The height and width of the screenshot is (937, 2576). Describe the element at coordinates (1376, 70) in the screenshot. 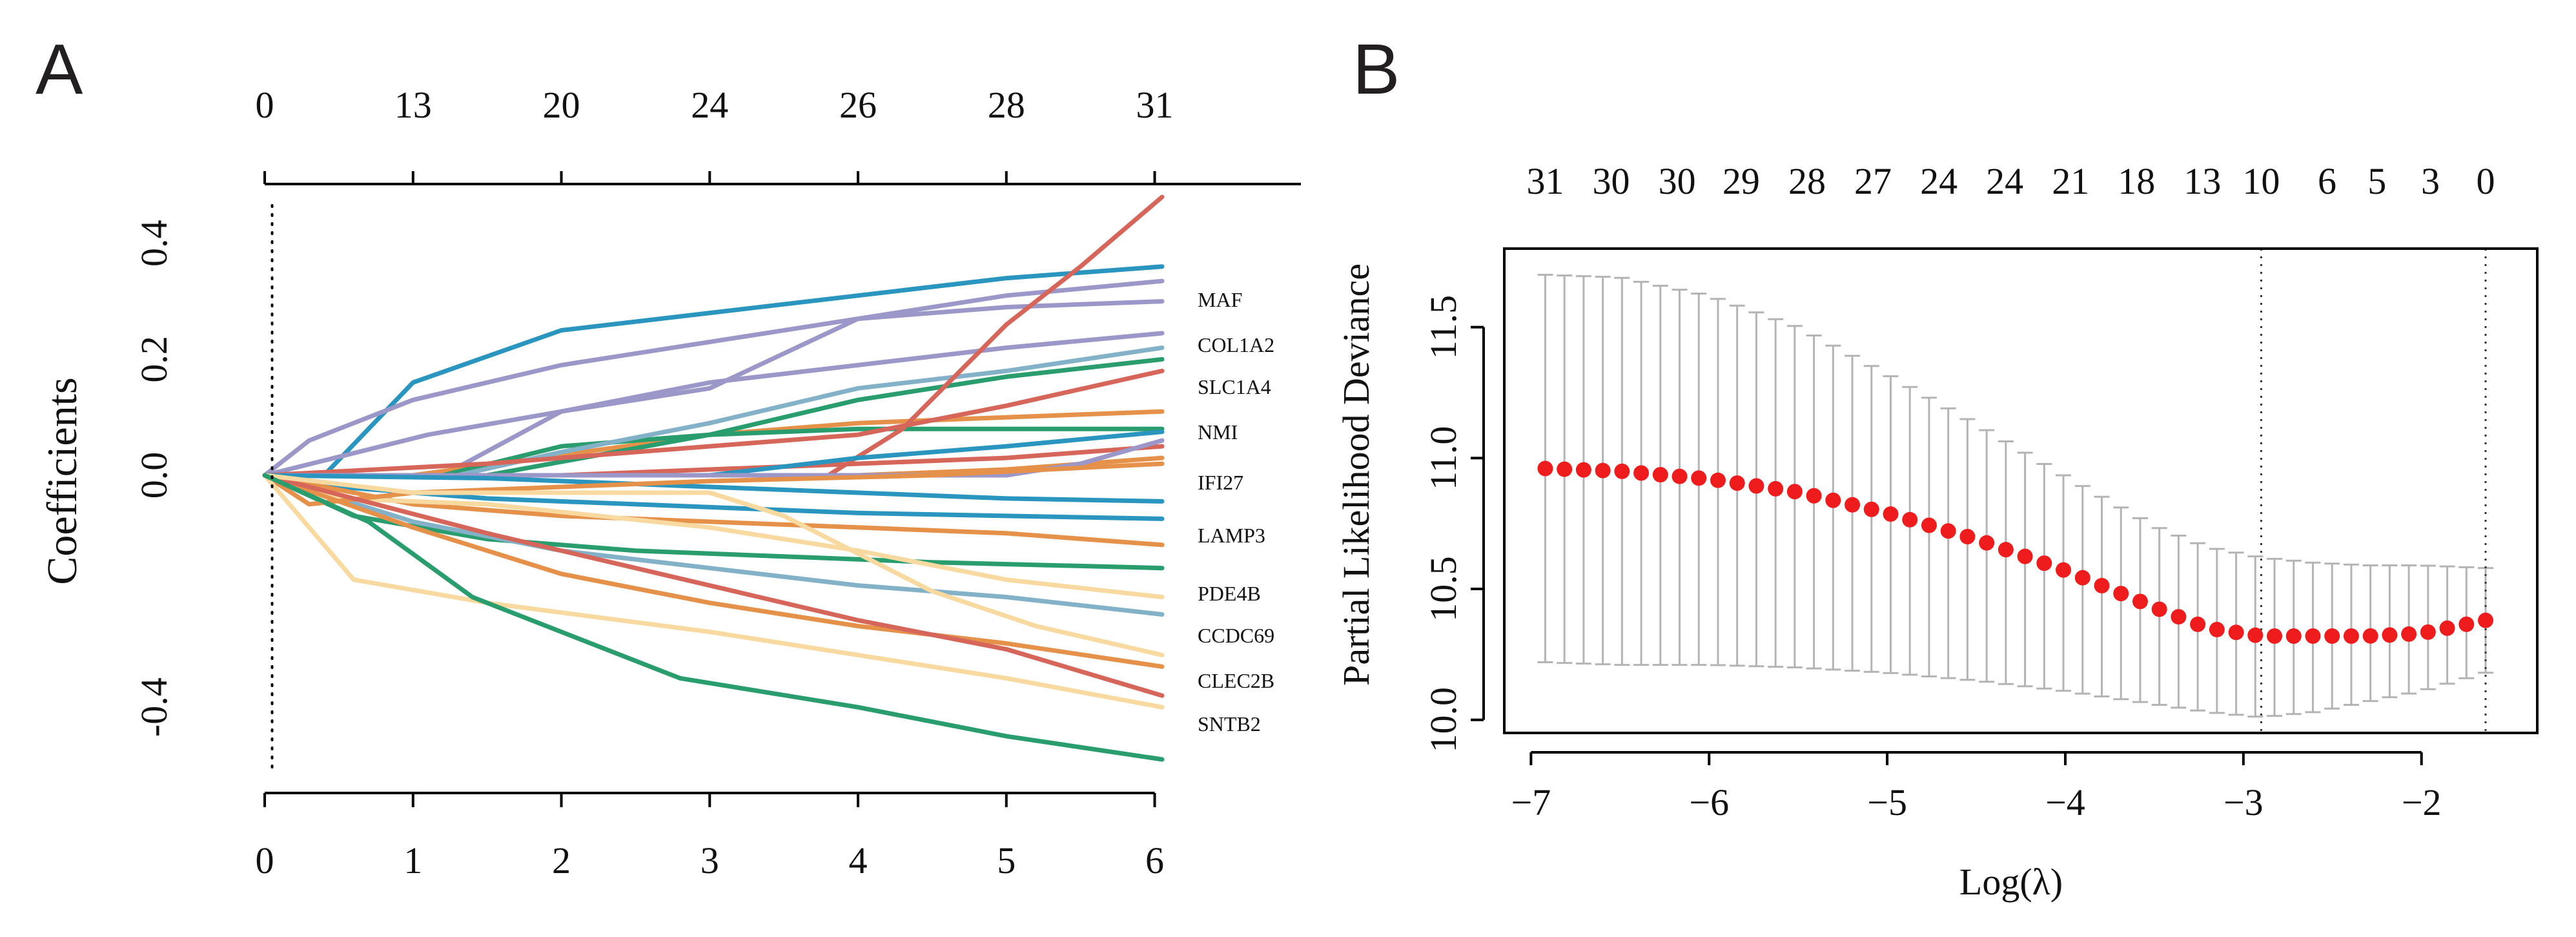

I see `panel-b-letter: B` at that location.